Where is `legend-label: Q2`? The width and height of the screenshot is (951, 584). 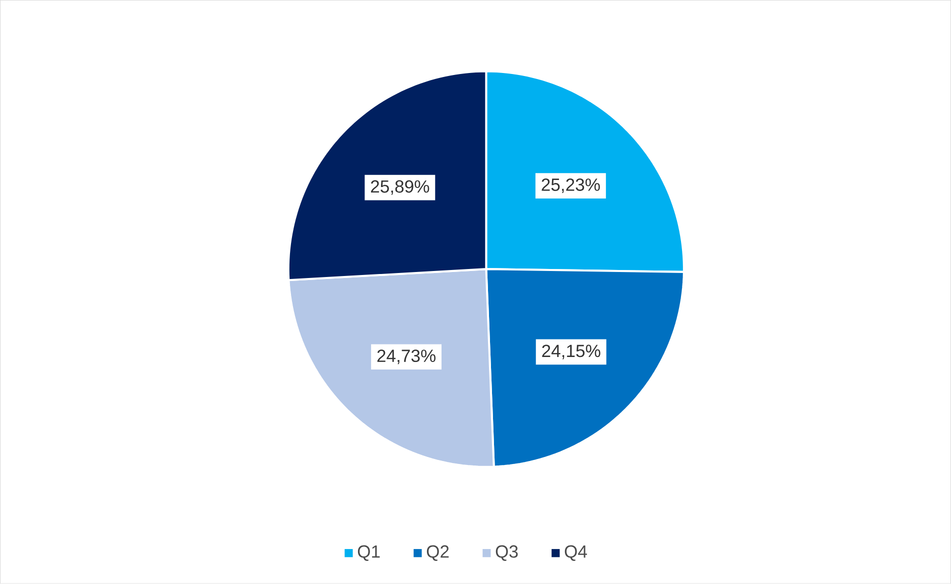
legend-label: Q2 is located at coordinates (437, 553).